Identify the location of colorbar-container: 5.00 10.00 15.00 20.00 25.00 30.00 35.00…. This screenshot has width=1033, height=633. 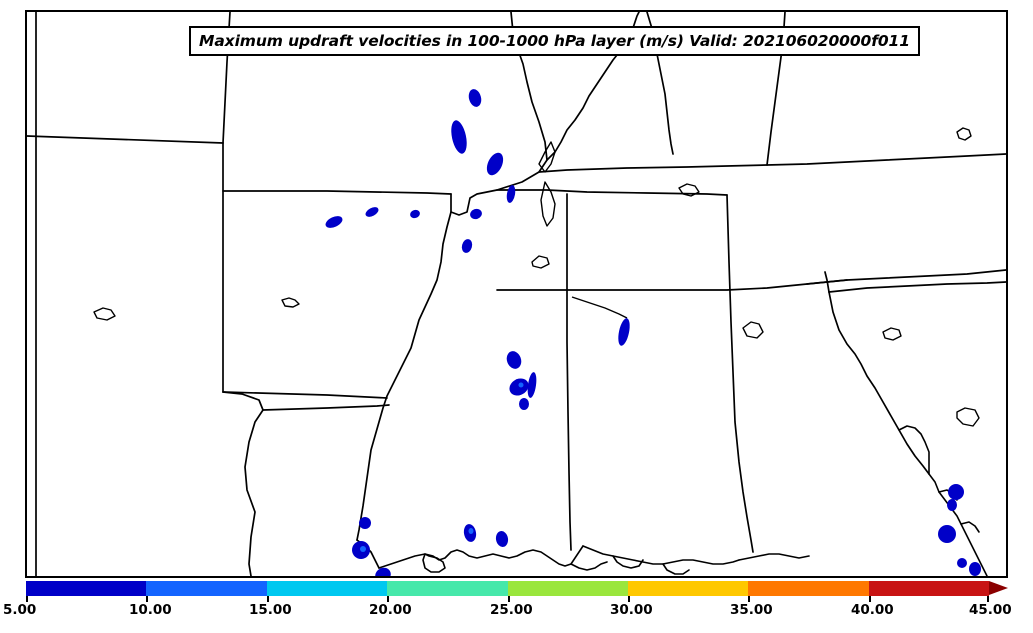
(516, 605).